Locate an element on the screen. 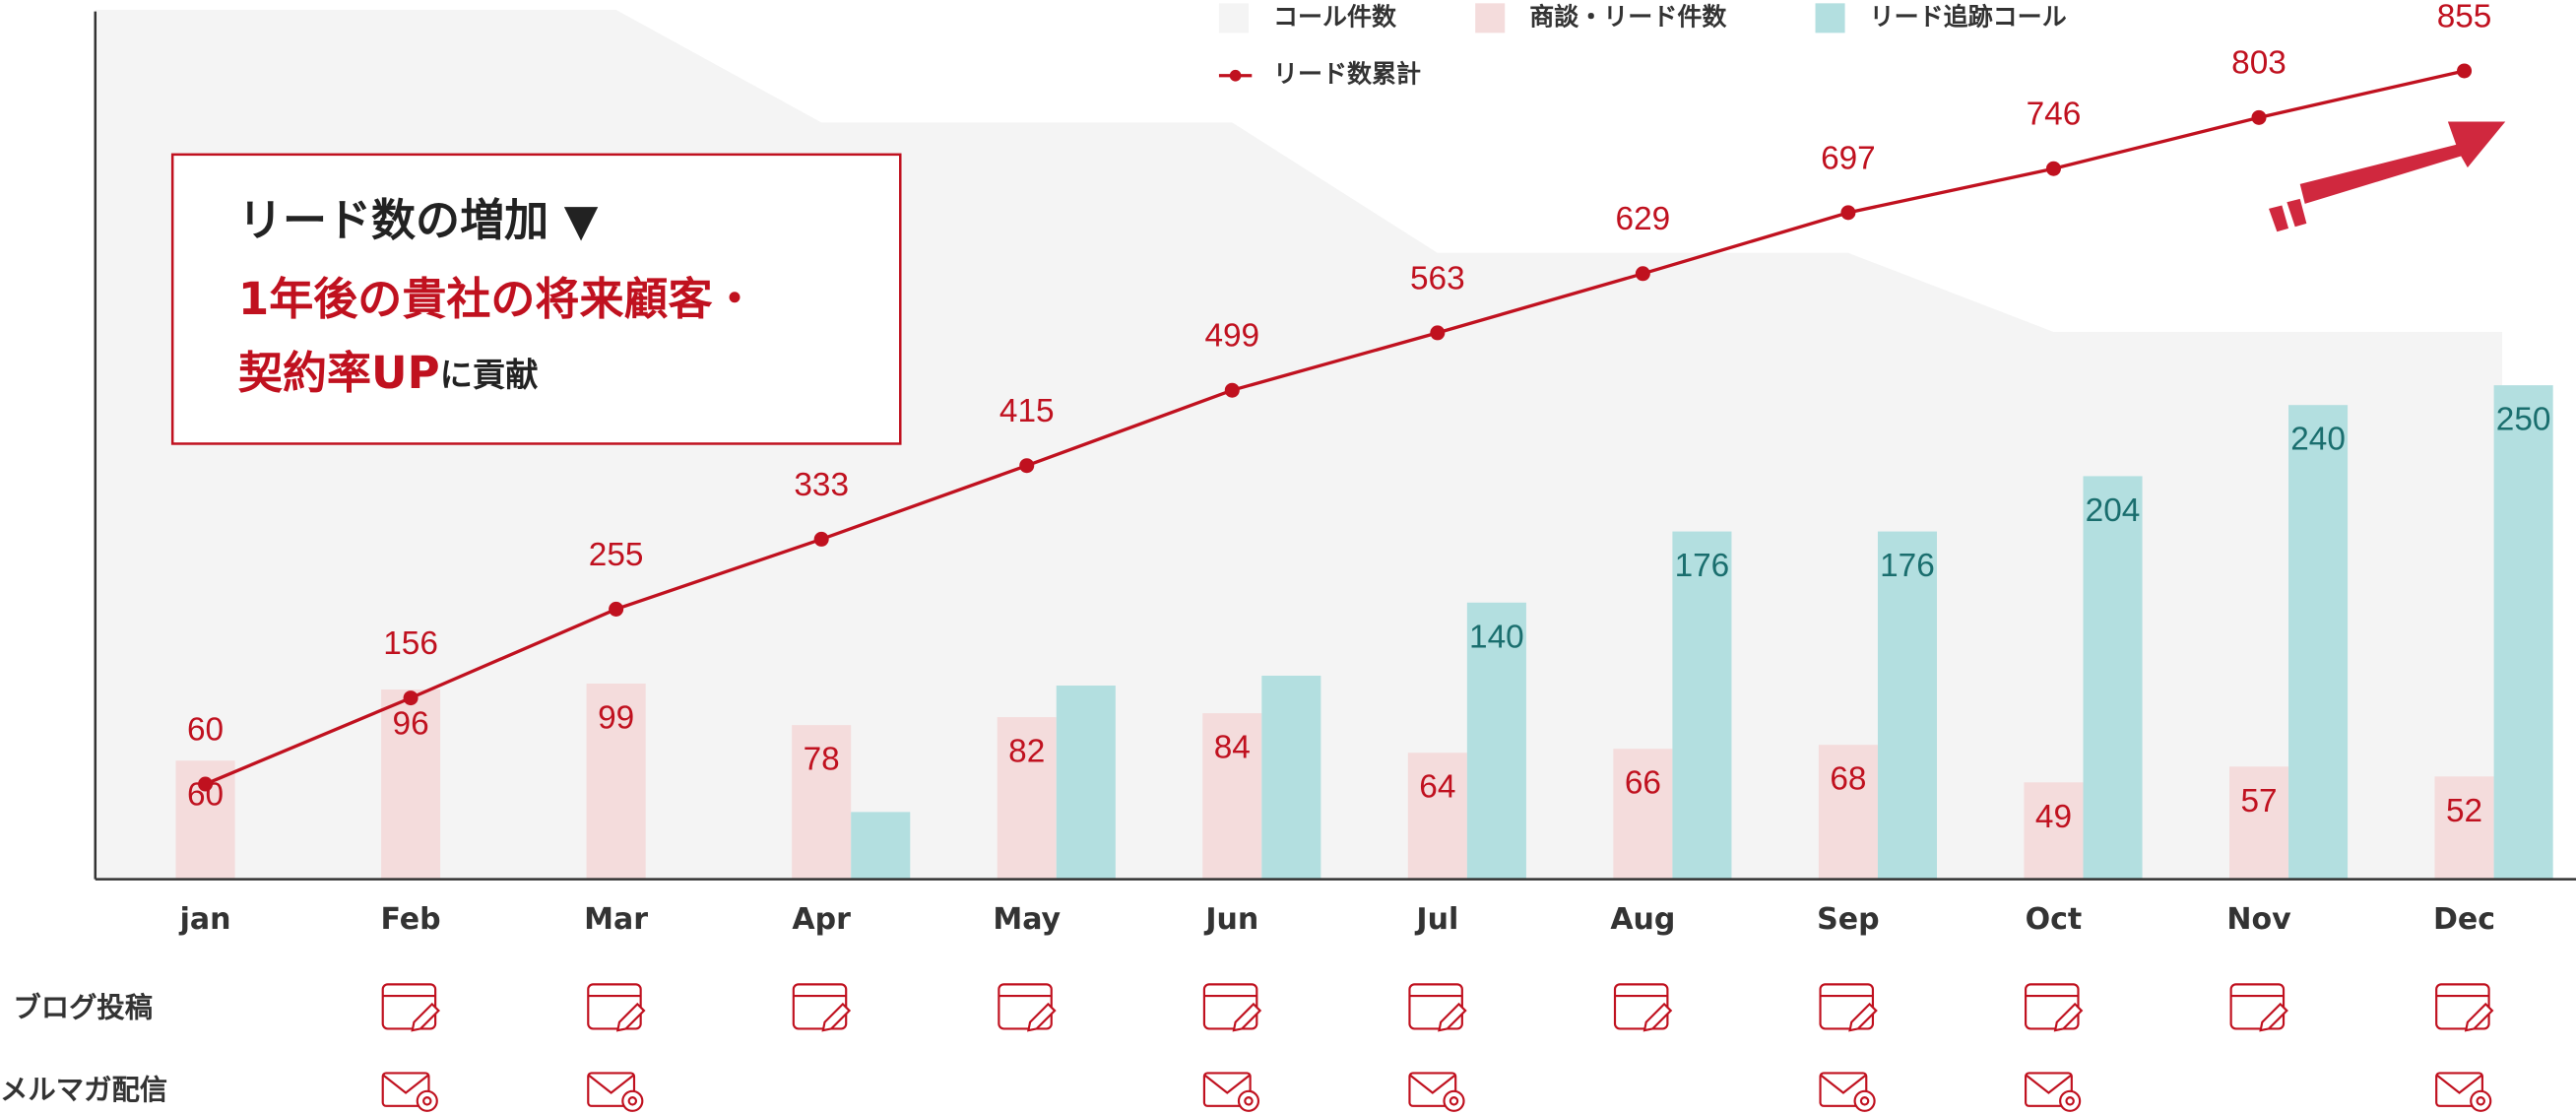 This screenshot has height=1115, width=2576. line-value-label: 803 is located at coordinates (2258, 63).